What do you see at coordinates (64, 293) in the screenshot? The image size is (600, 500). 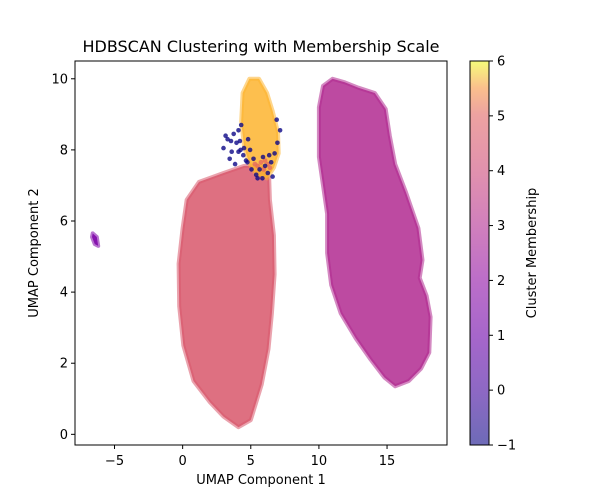 I see `y-tick-label: 4` at bounding box center [64, 293].